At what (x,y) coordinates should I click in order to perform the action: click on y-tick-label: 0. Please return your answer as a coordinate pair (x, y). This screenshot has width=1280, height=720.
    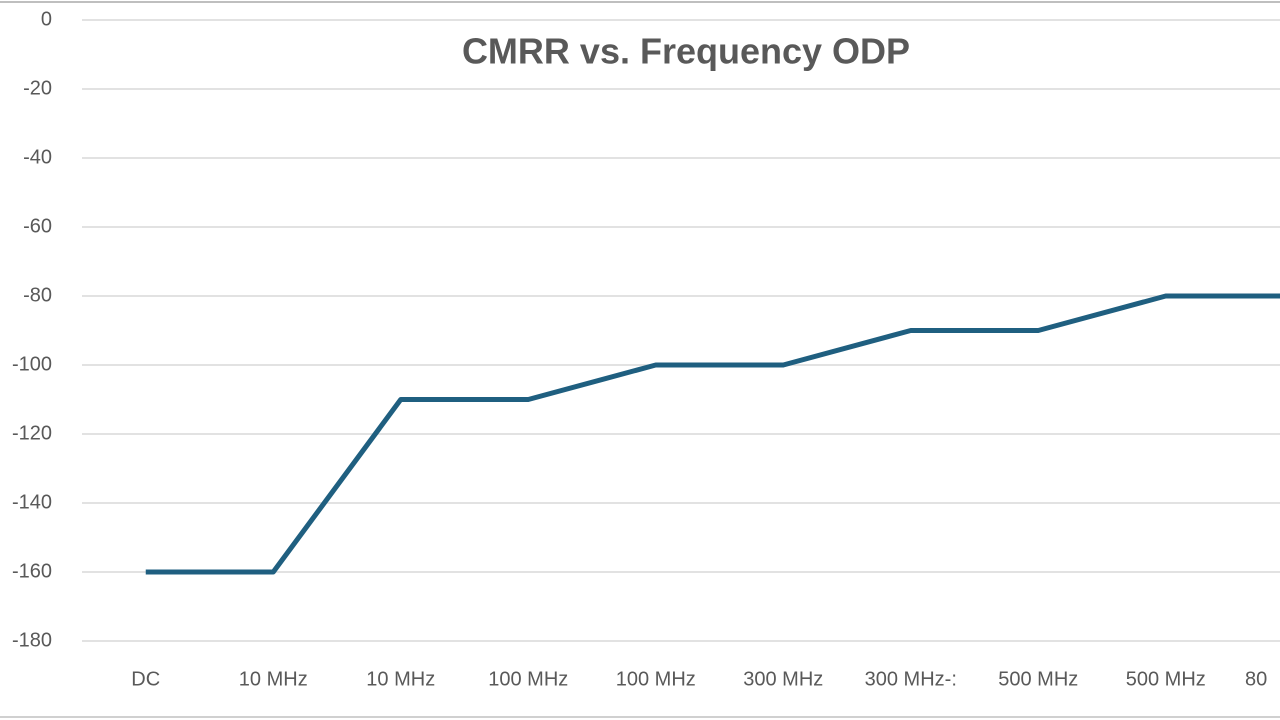
    Looking at the image, I should click on (46, 19).